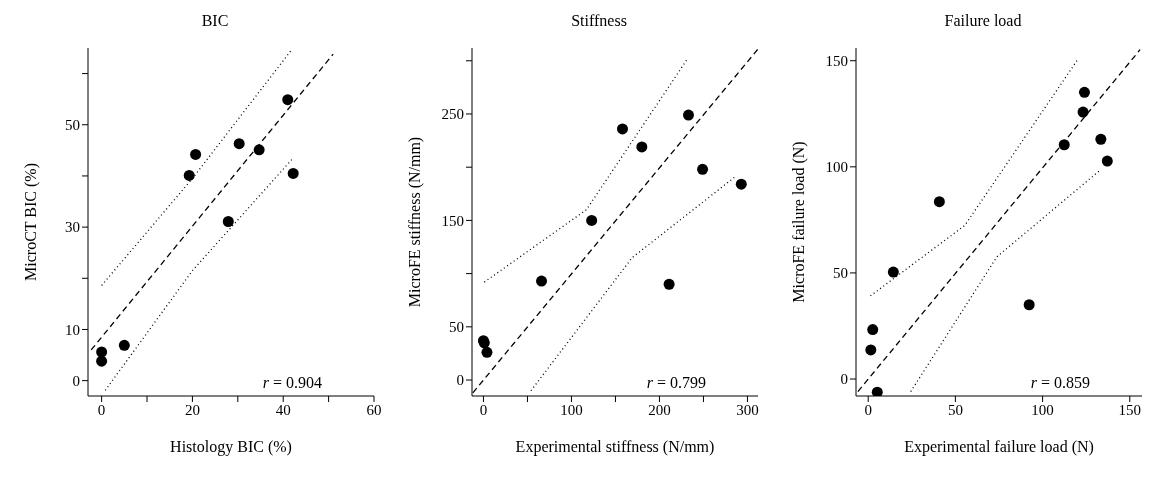 Image resolution: width=1170 pixels, height=484 pixels. Describe the element at coordinates (615, 447) in the screenshot. I see `x-axis-title: Experimental stiffness (N/mm)` at that location.